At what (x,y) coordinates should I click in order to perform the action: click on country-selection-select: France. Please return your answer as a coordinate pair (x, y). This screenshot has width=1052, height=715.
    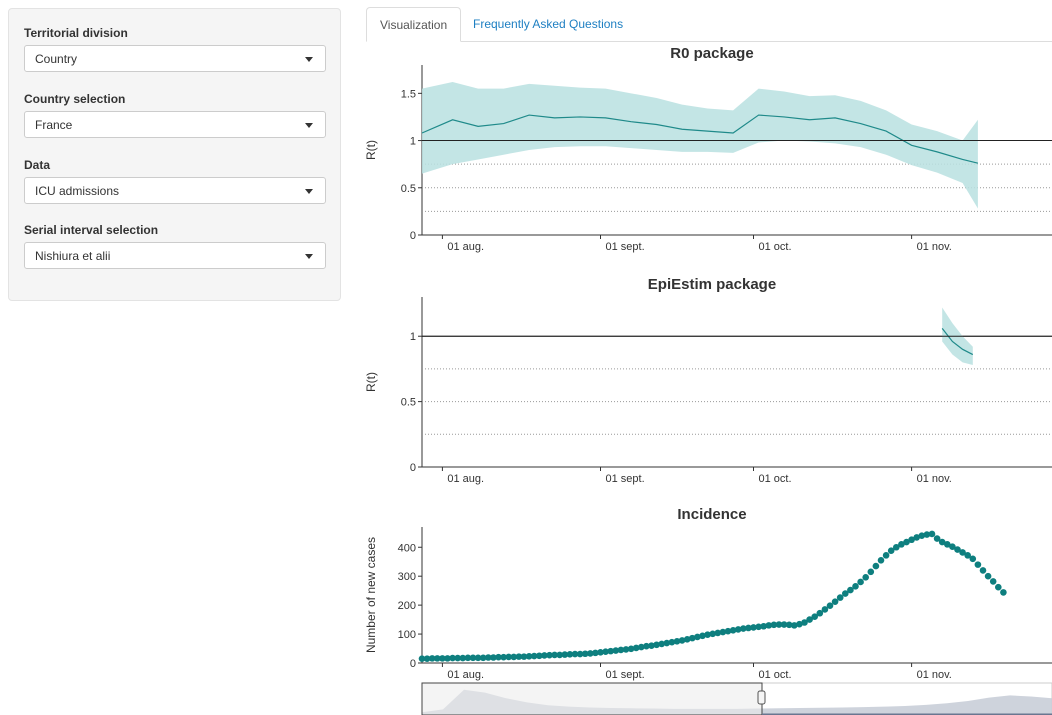
    Looking at the image, I should click on (175, 124).